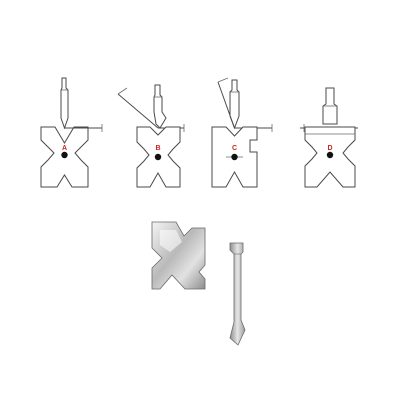 This screenshot has height=400, width=400. What do you see at coordinates (171, 241) in the screenshot?
I see `solid-die-highlight` at bounding box center [171, 241].